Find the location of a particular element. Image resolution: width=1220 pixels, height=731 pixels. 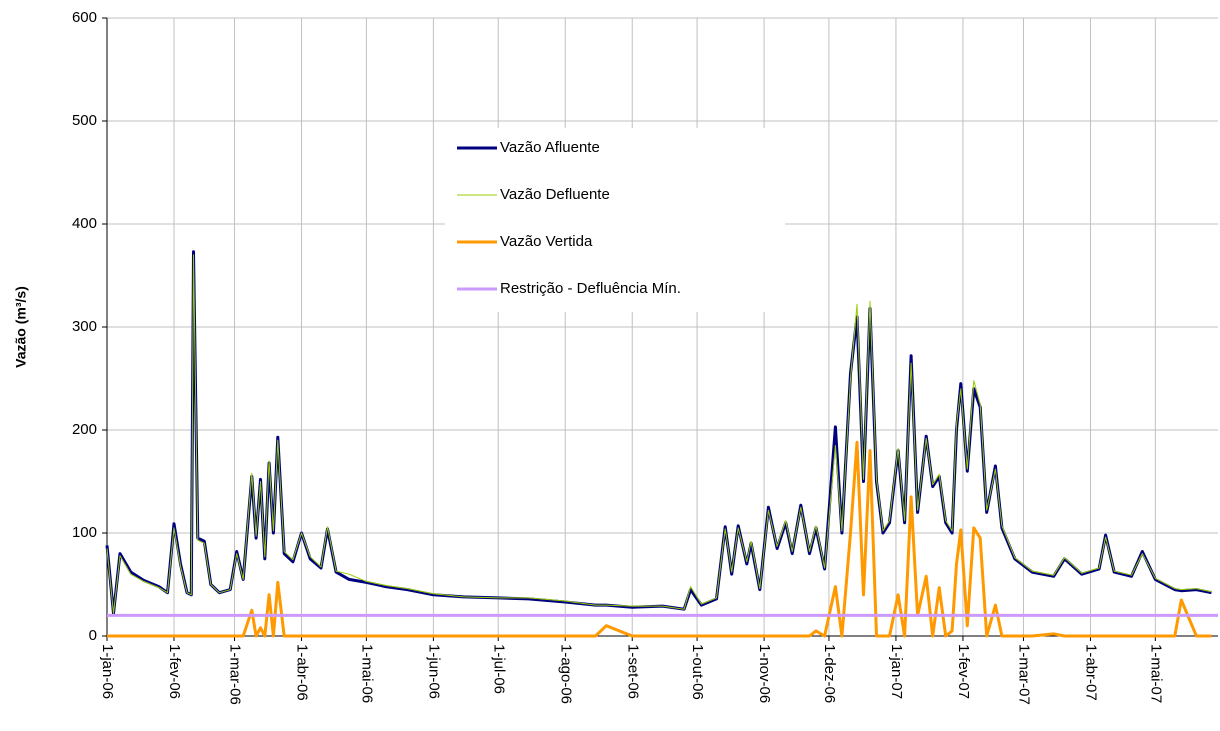

y-tick-label: 100 is located at coordinates (84, 532).